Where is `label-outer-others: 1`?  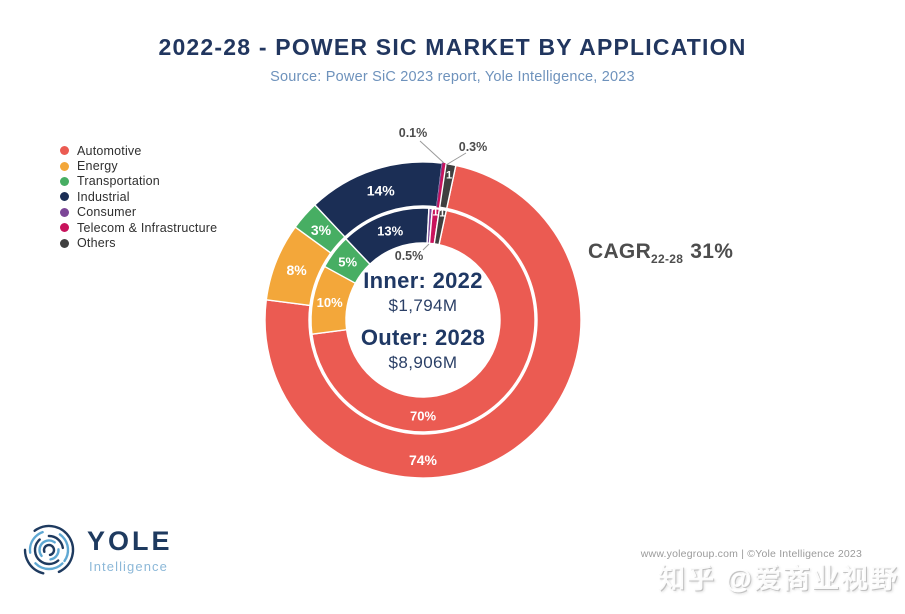 label-outer-others: 1 is located at coordinates (449, 175).